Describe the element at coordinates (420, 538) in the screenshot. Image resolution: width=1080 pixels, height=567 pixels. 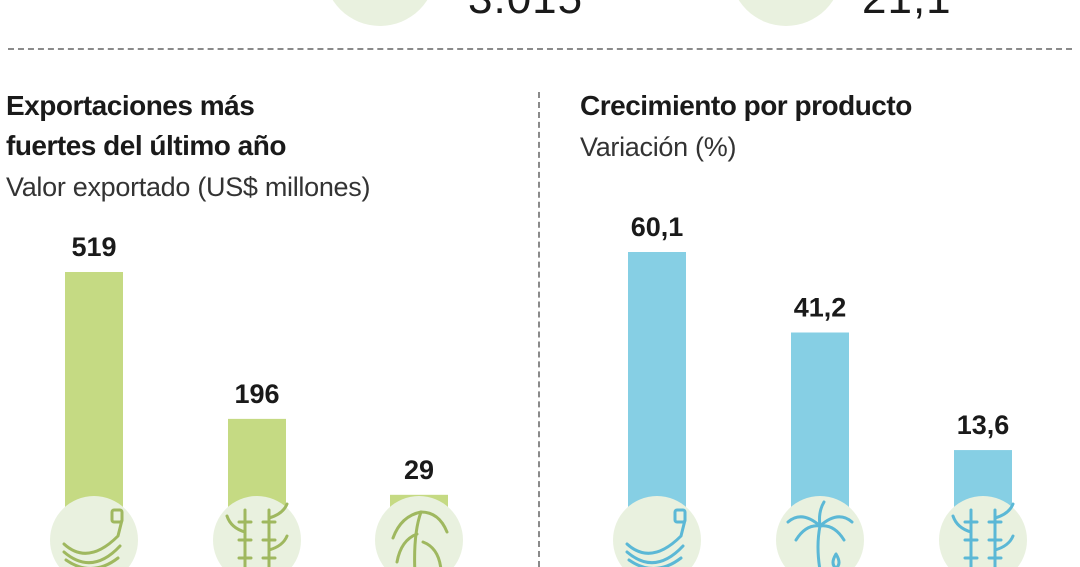
I see `sugarcane-icon` at that location.